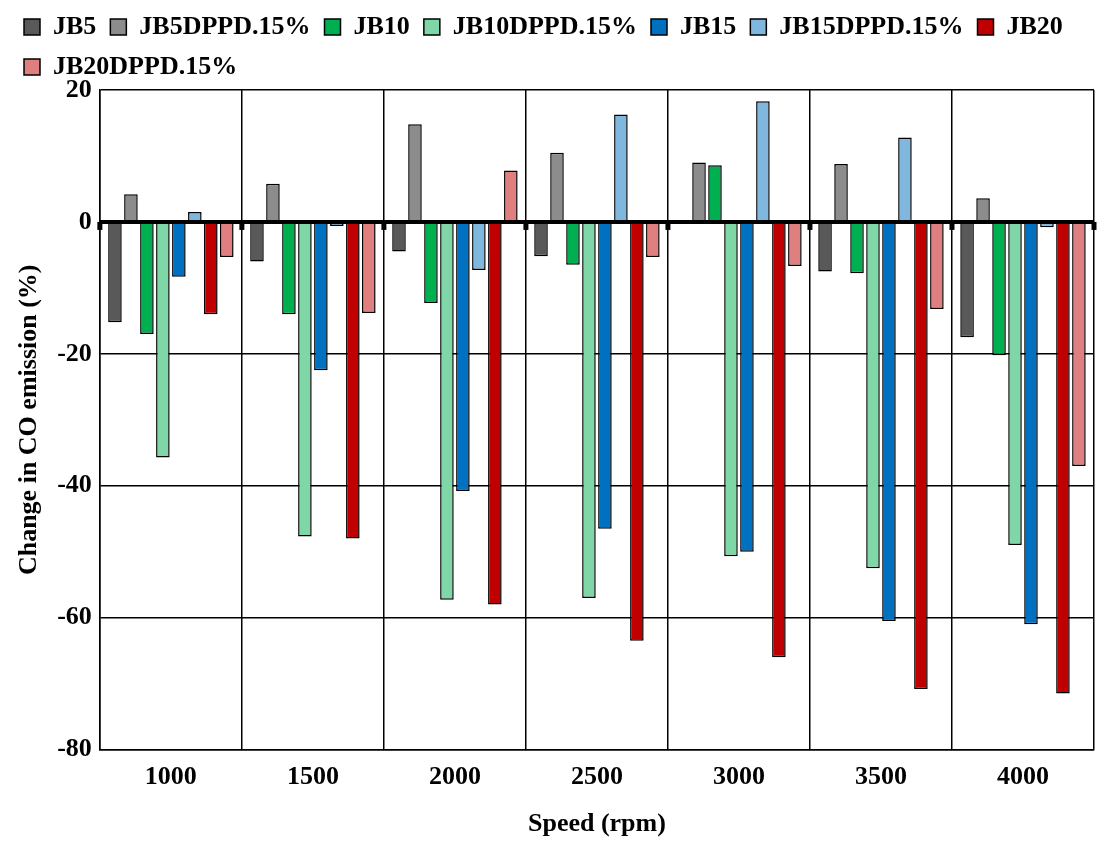  Describe the element at coordinates (454, 775) in the screenshot. I see `x-tick-label: 2000` at that location.